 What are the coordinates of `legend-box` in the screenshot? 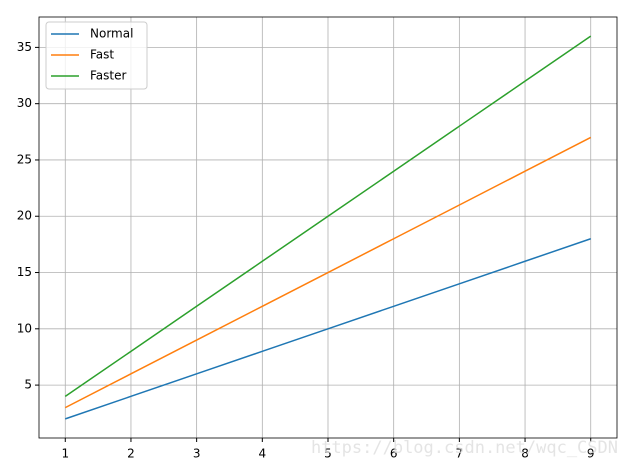 It's located at (96, 55).